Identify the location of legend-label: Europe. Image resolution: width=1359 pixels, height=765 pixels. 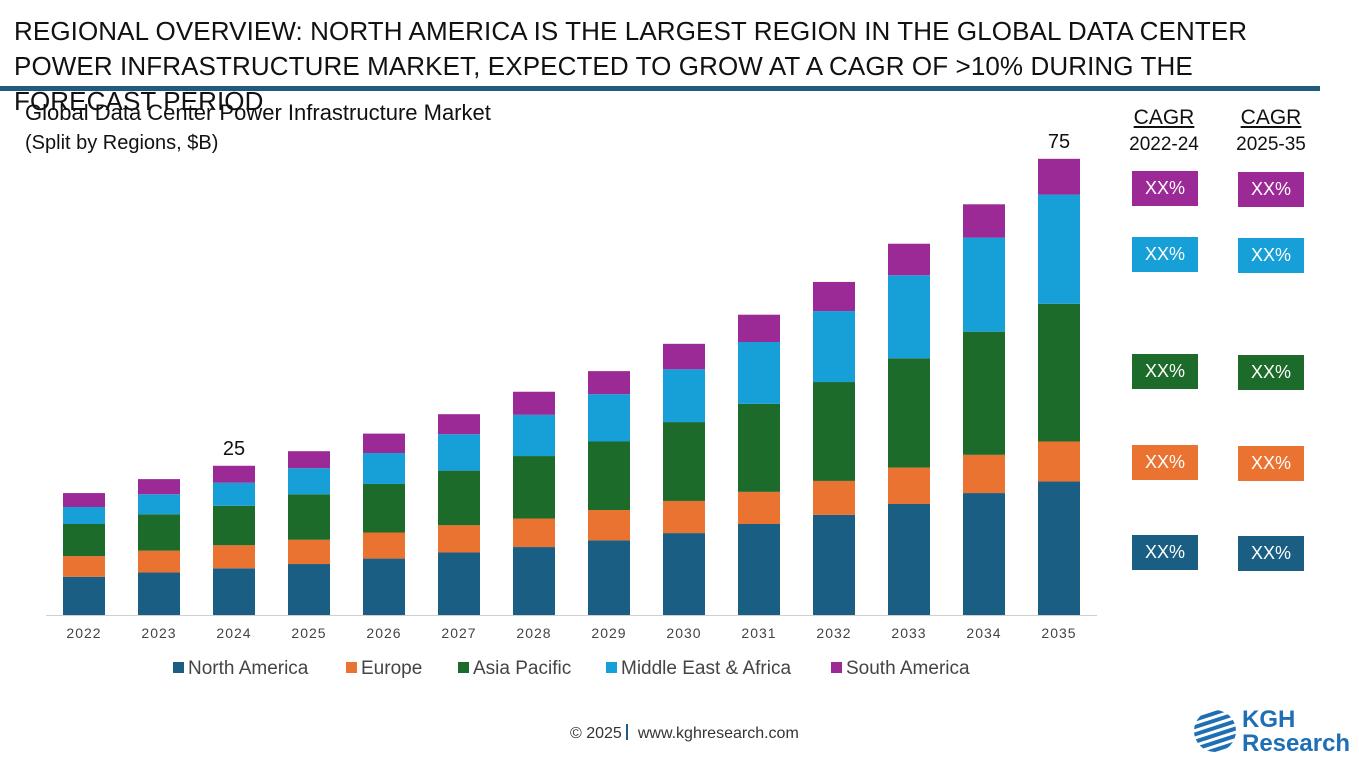
(391, 668).